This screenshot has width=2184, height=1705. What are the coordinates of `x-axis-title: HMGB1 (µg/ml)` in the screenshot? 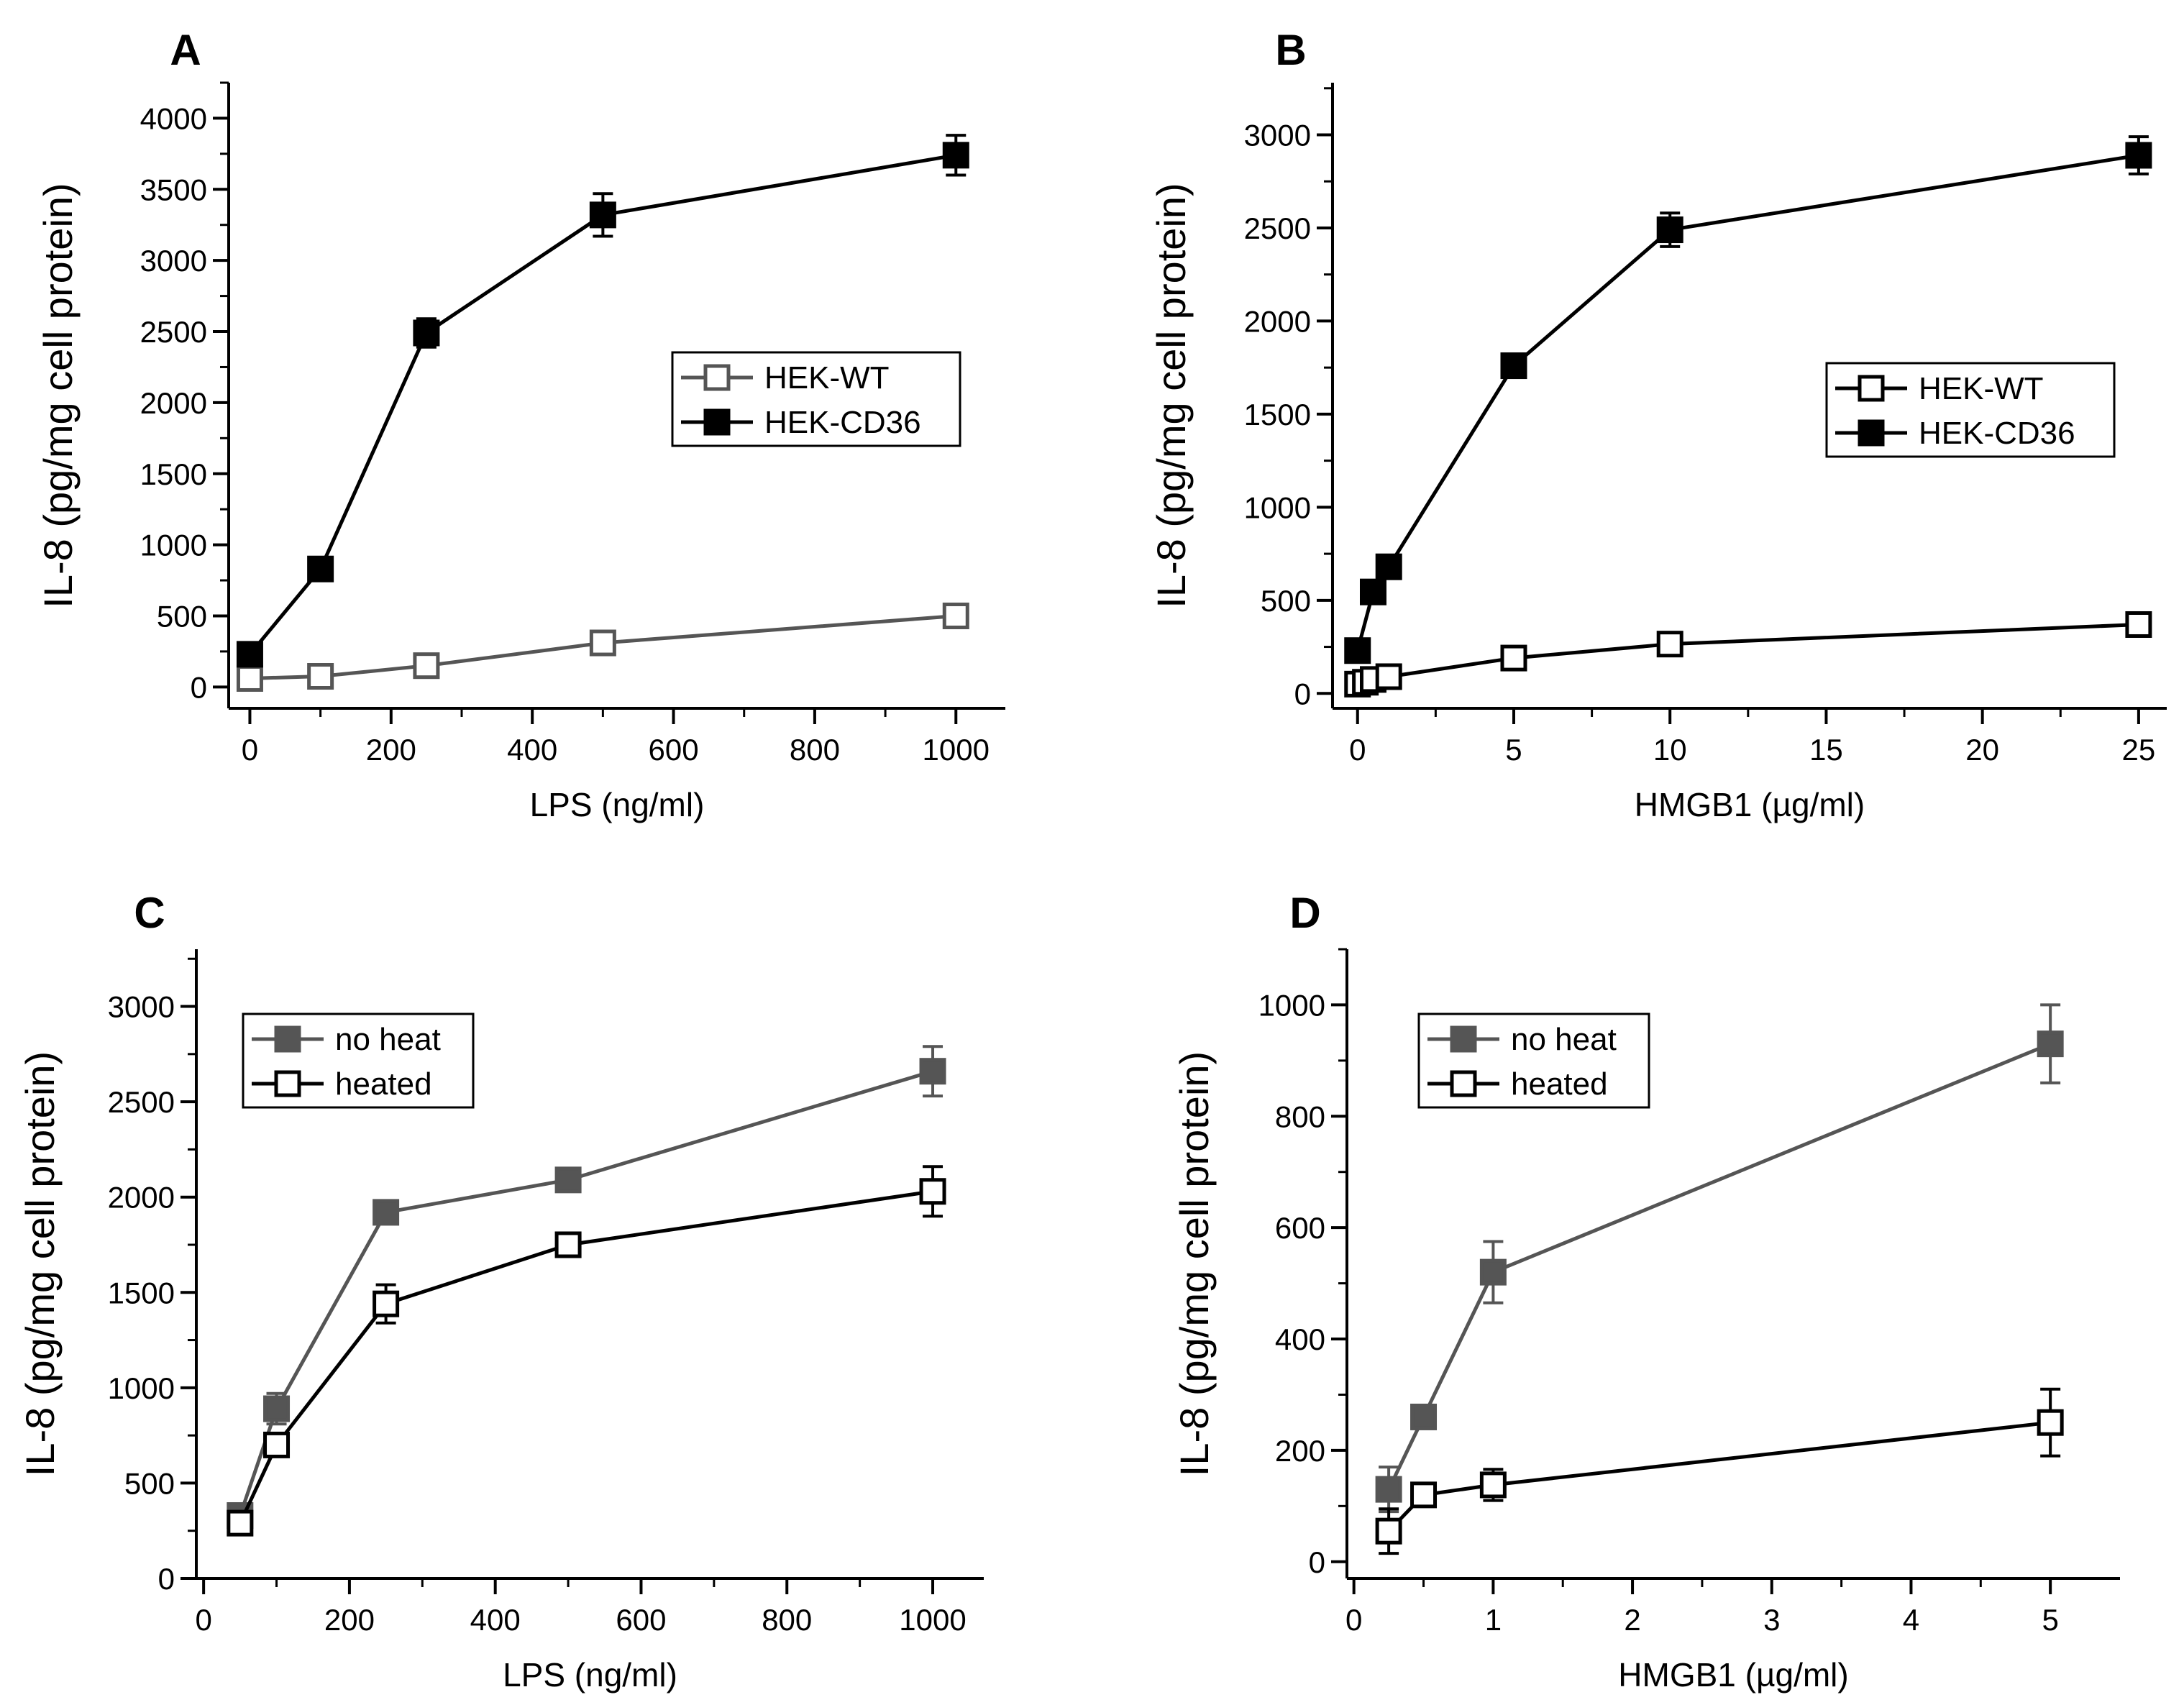 It's located at (1733, 1674).